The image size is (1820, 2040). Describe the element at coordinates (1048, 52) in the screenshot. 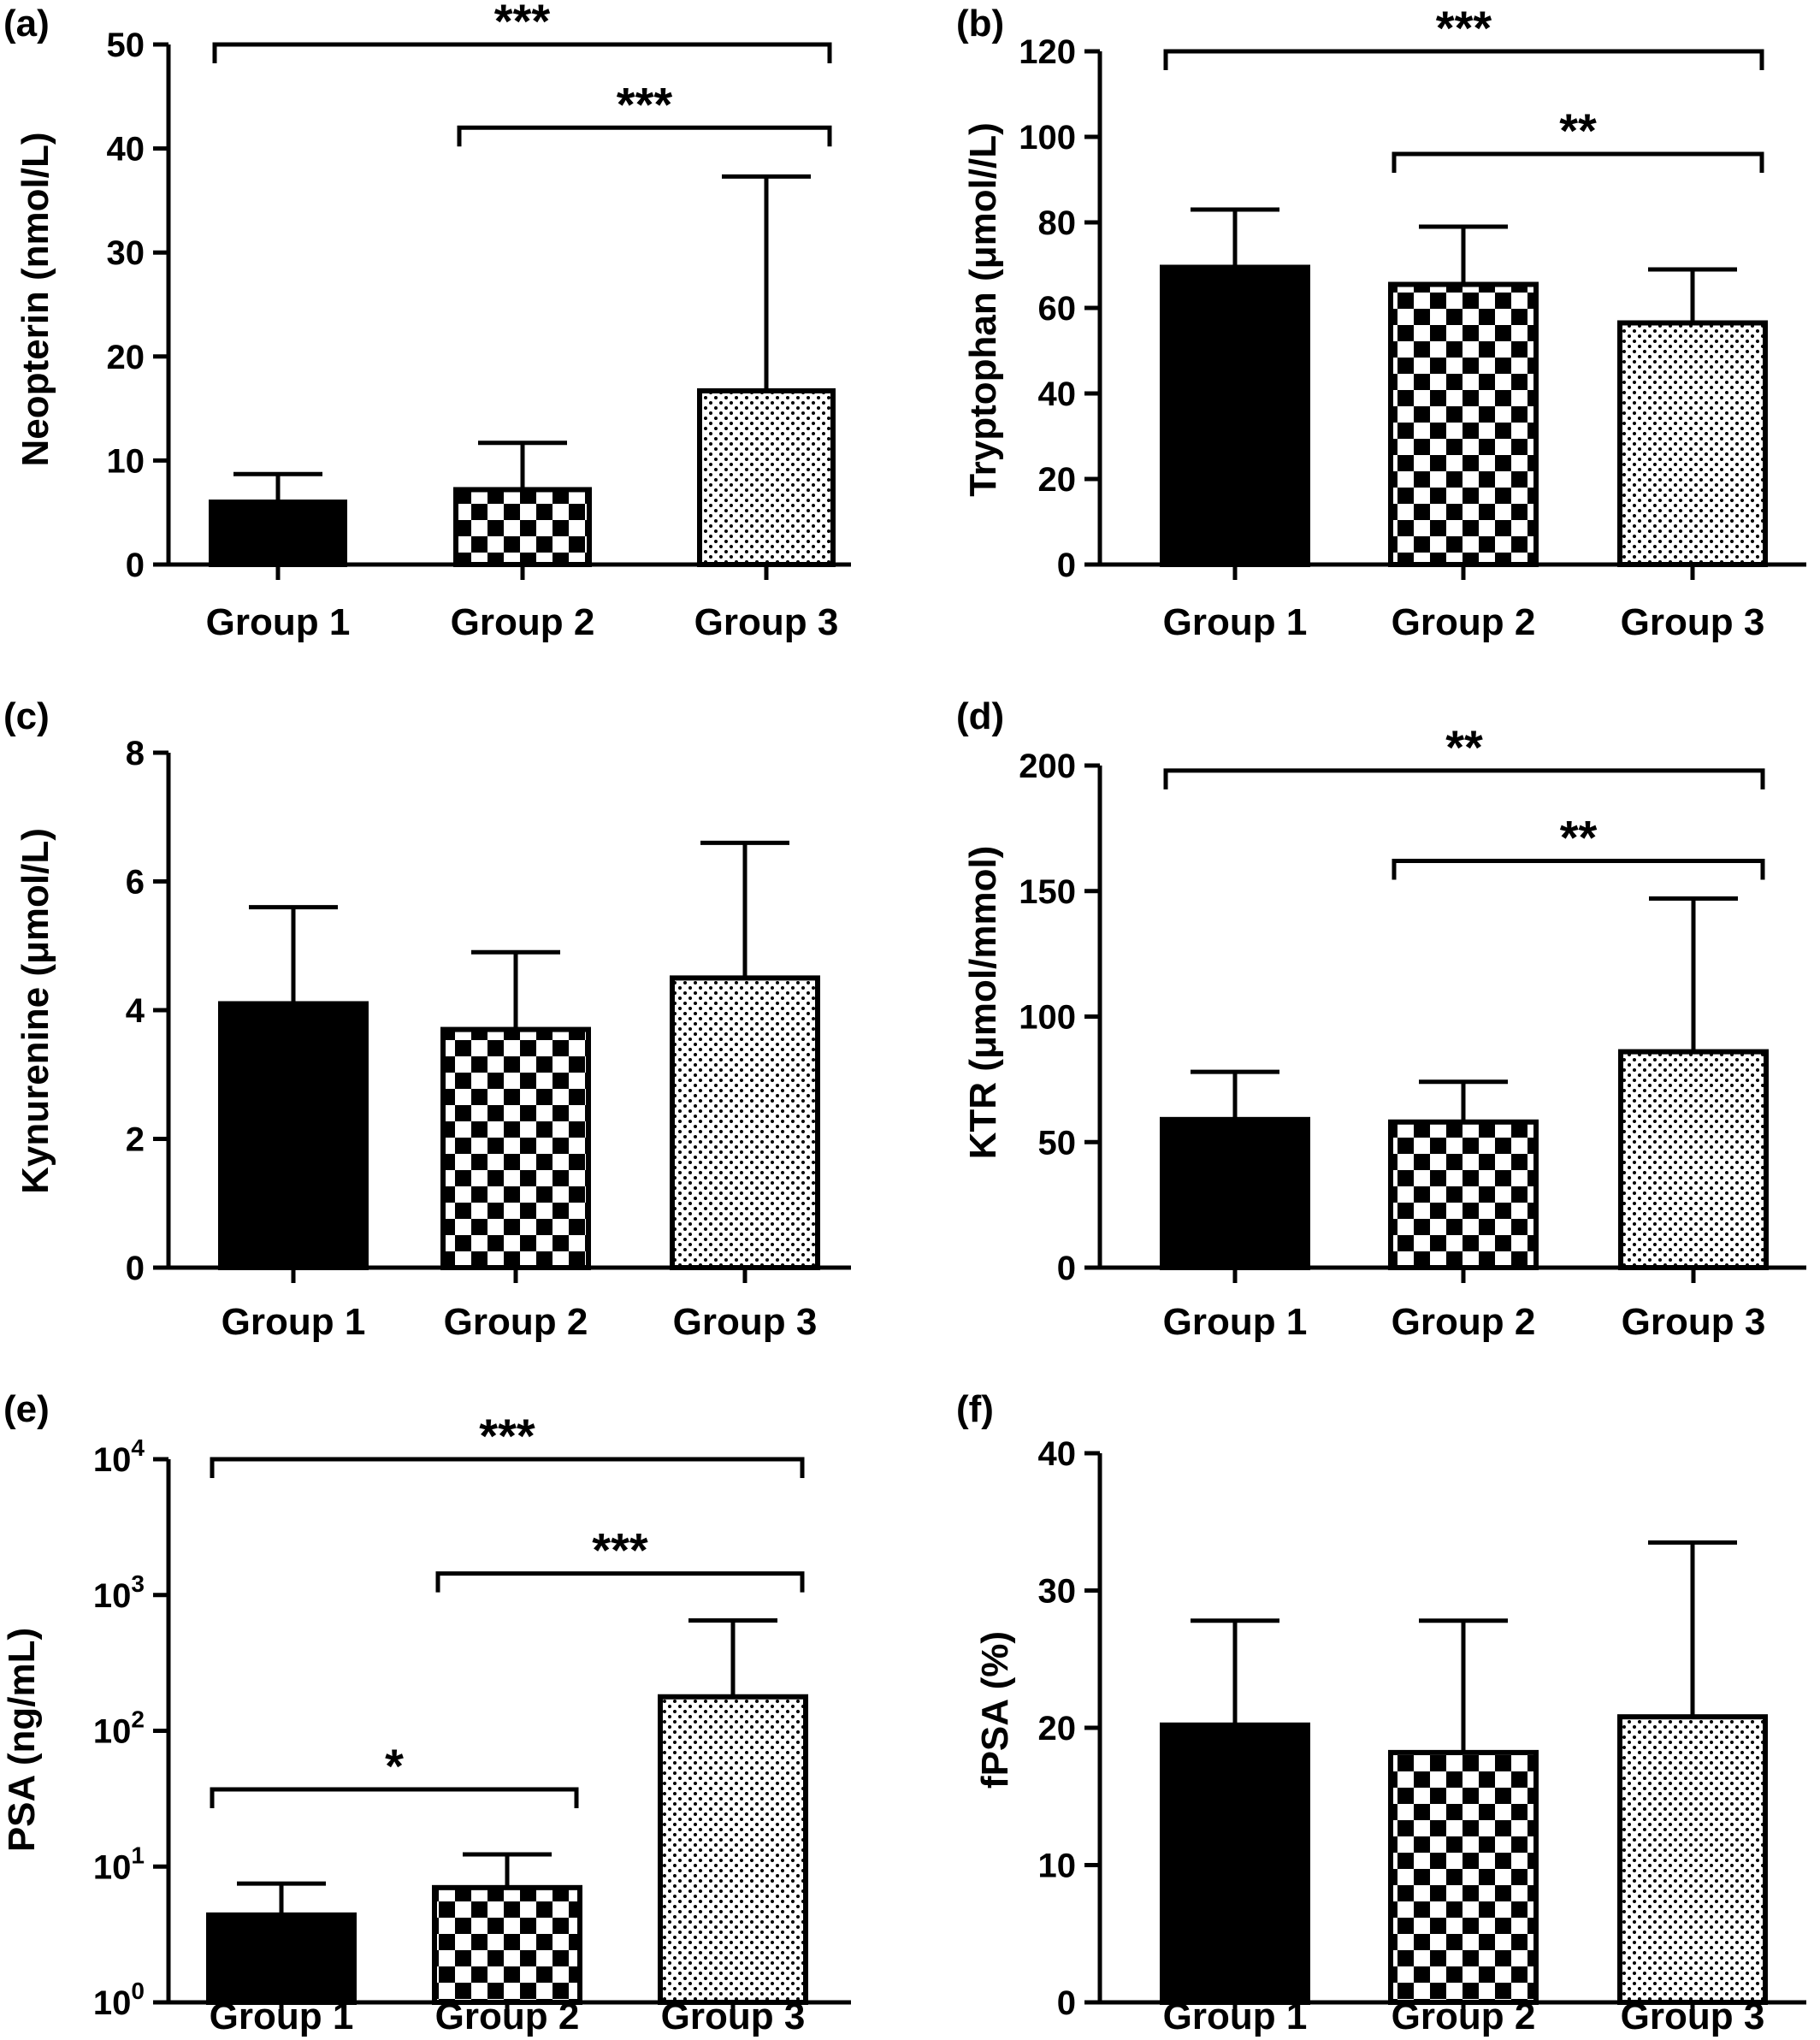

I see `y-tick-label: 120` at that location.